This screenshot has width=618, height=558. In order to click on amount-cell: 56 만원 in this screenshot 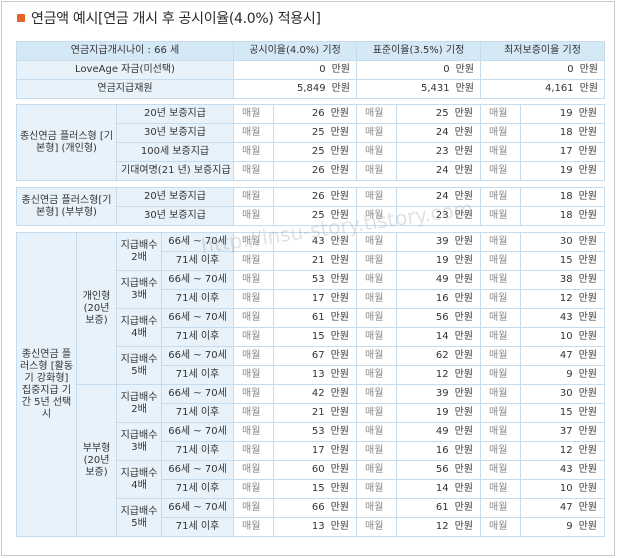, I will do `click(438, 470)`.